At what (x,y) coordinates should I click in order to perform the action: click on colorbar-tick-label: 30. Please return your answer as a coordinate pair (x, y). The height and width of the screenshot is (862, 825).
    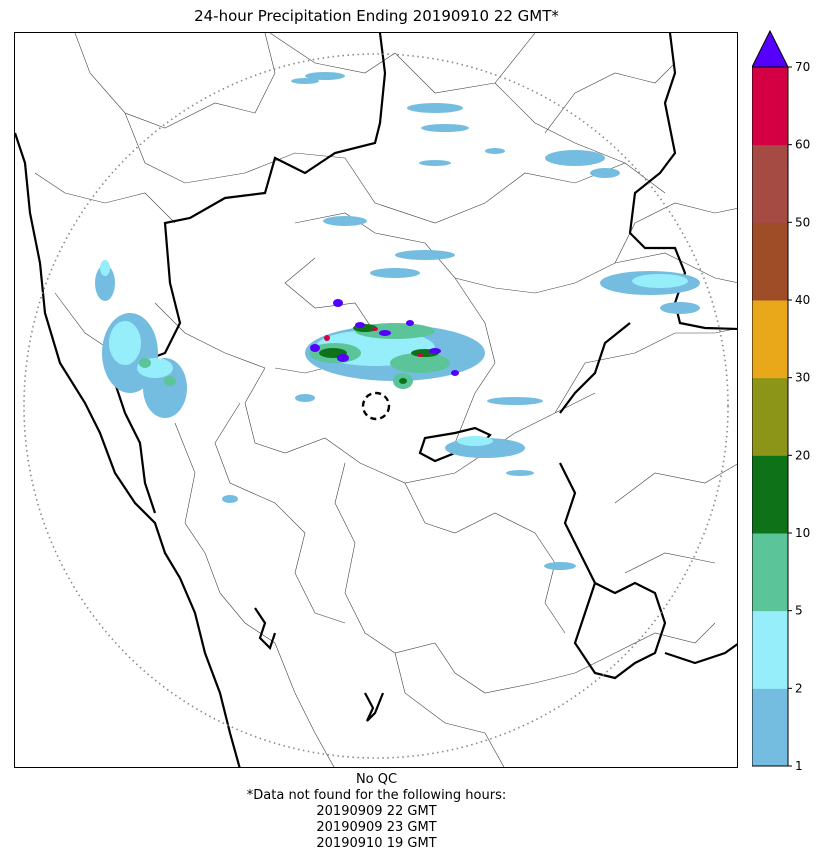
    Looking at the image, I should click on (802, 378).